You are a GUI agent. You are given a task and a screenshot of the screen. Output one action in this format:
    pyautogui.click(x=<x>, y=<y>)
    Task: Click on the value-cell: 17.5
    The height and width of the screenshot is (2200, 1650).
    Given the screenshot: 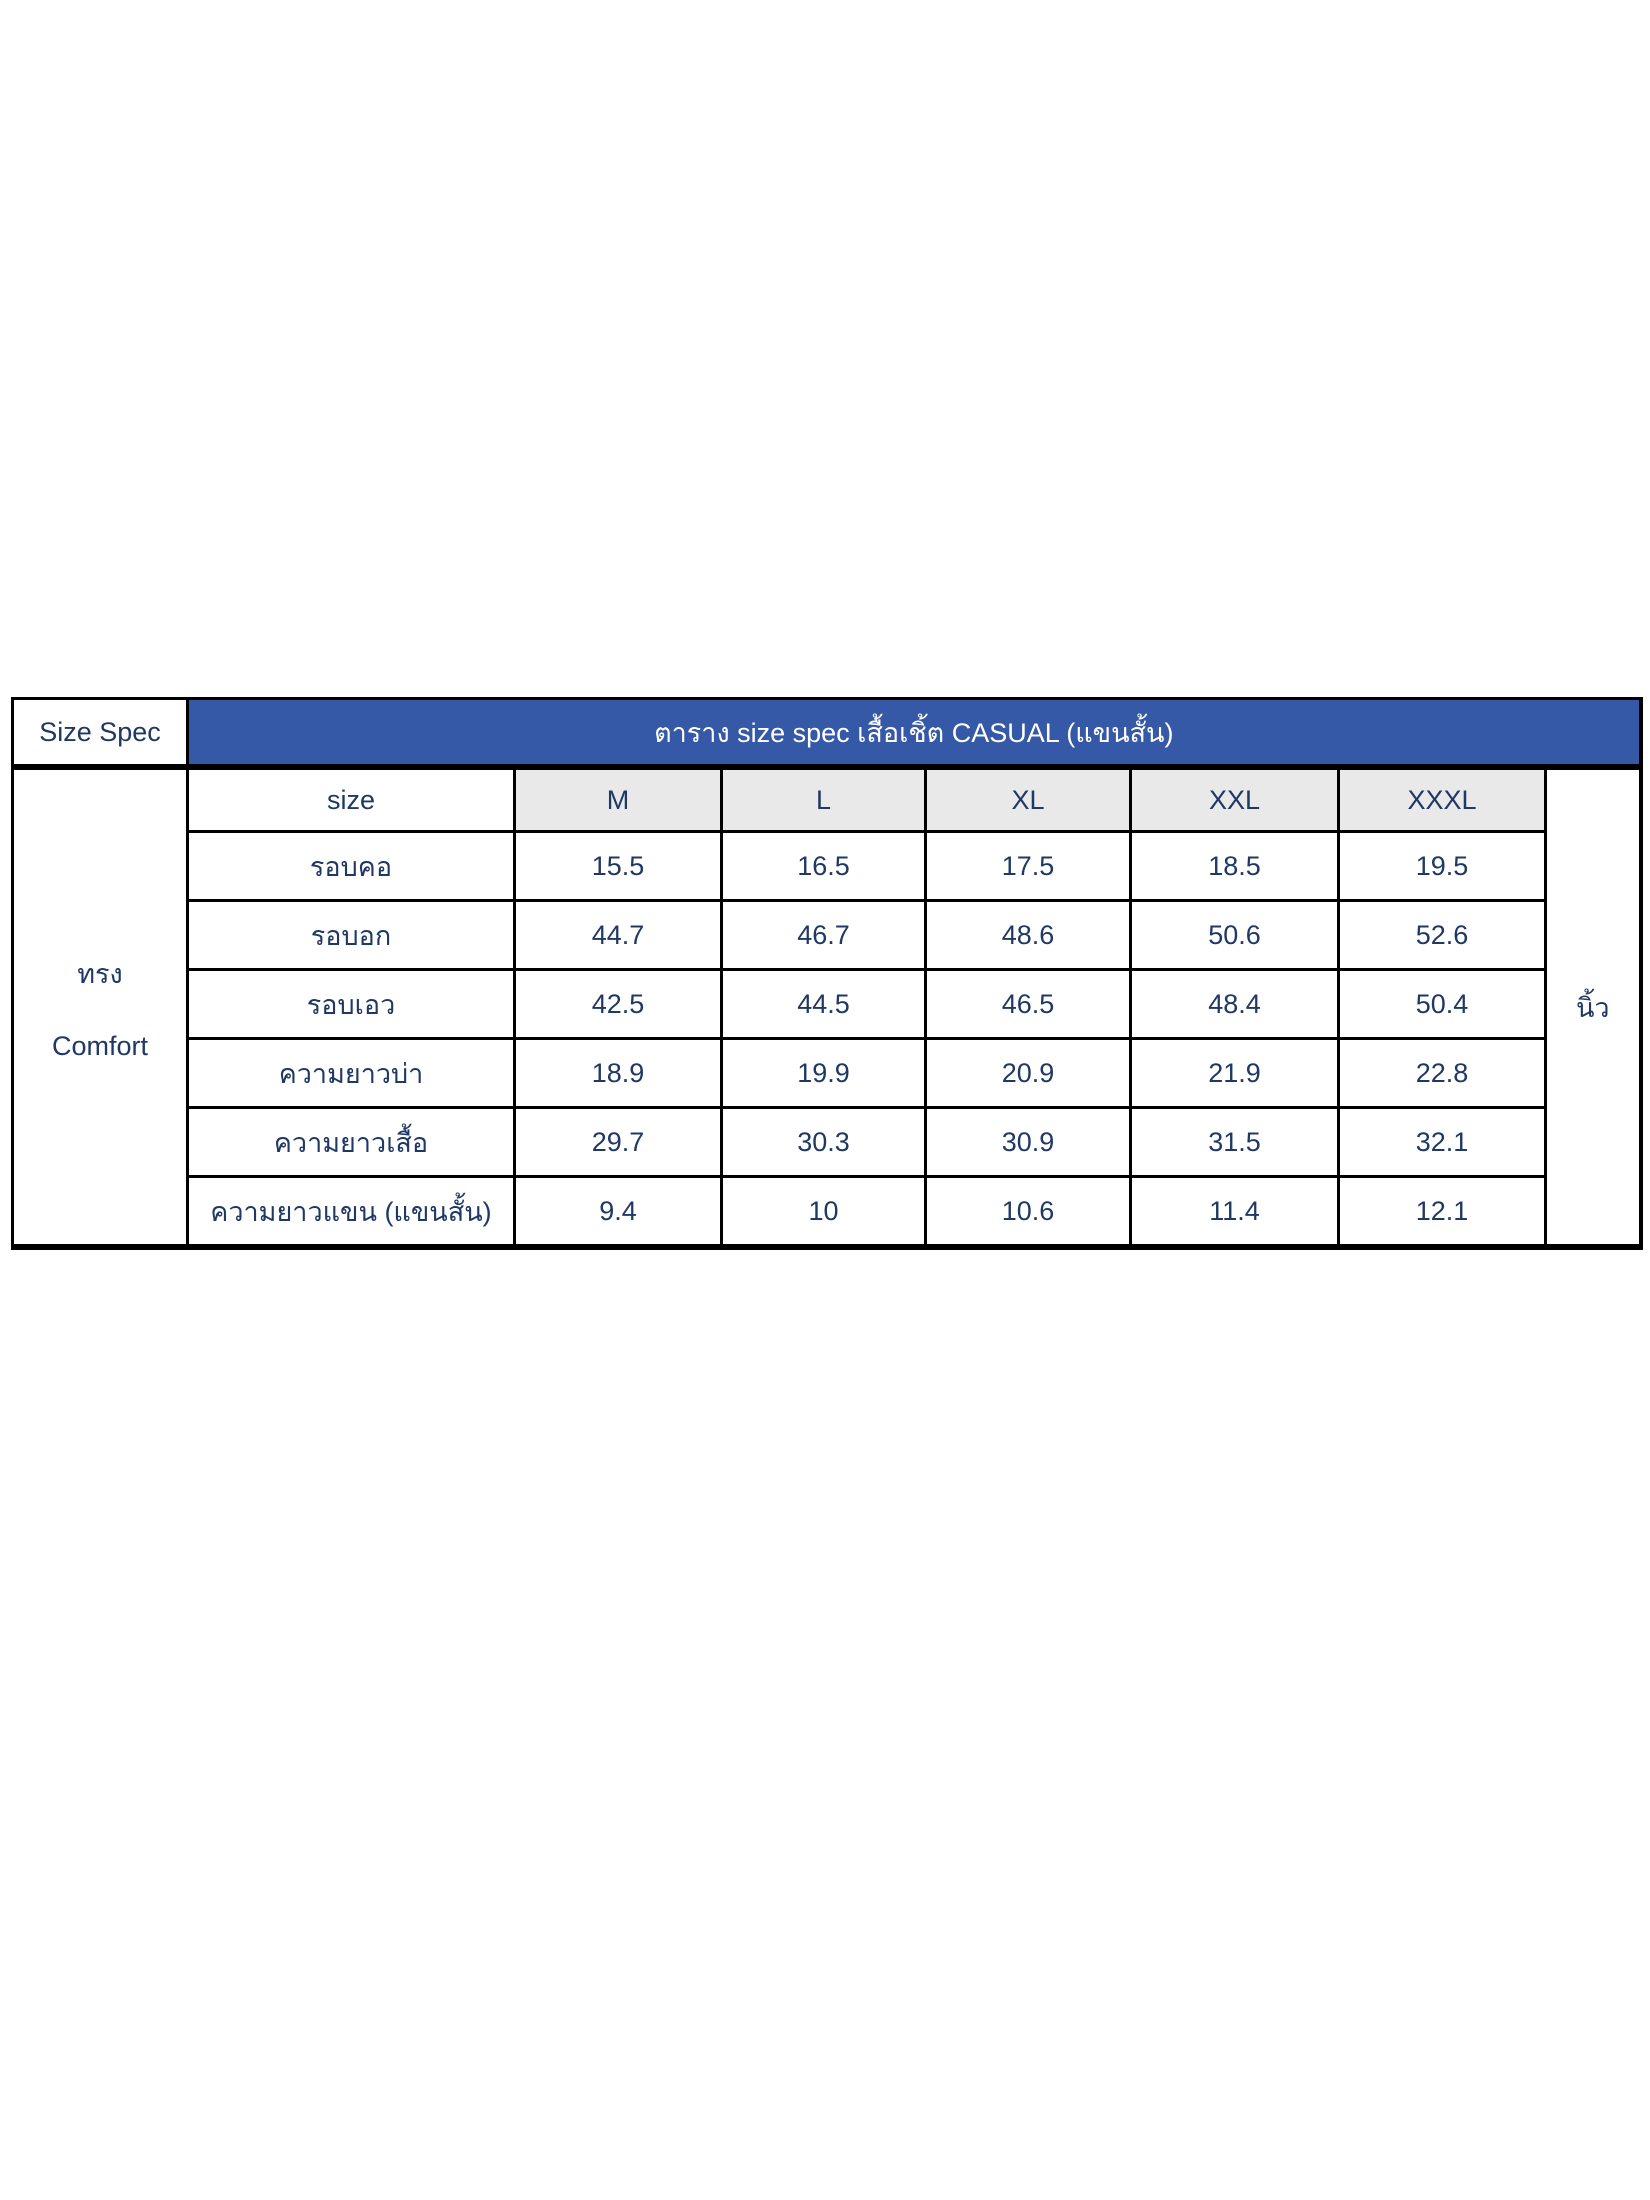 What is the action you would take?
    pyautogui.click(x=1028, y=866)
    